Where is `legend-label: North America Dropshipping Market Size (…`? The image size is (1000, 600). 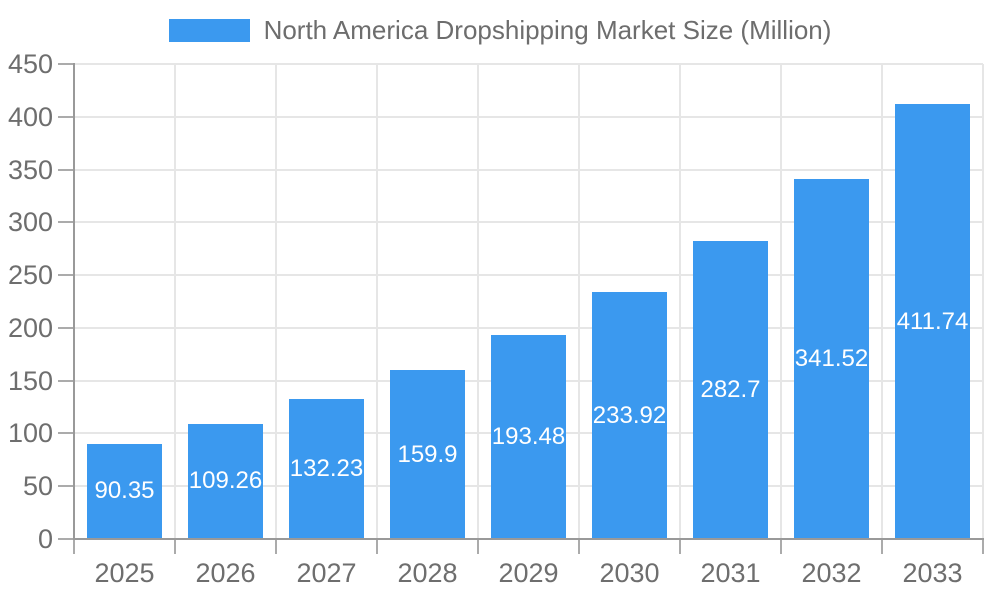
legend-label: North America Dropshipping Market Size (… is located at coordinates (547, 29).